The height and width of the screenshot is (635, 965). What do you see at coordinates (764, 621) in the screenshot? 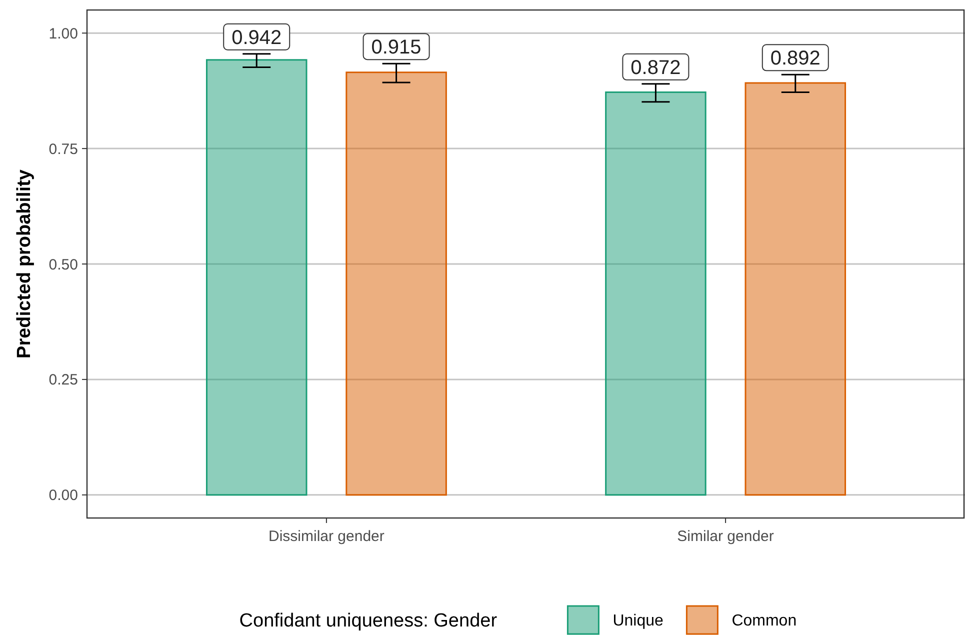
I see `legend-label: Common` at bounding box center [764, 621].